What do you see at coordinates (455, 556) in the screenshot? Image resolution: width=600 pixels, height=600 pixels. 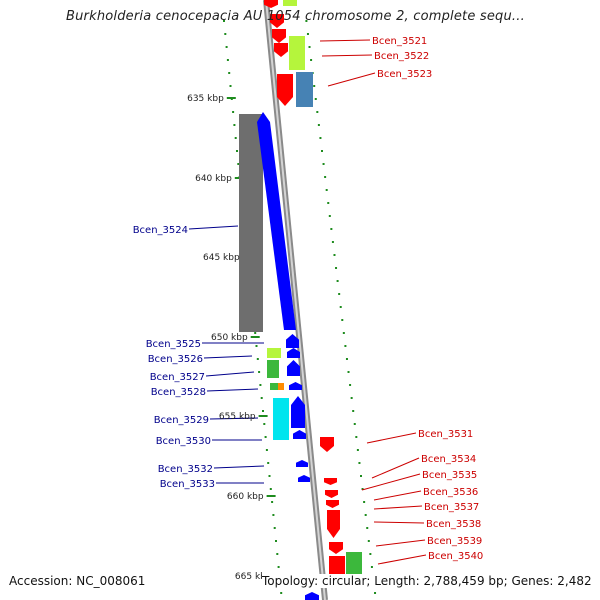 I see `forward-gene-label: Bcen_3540` at bounding box center [455, 556].